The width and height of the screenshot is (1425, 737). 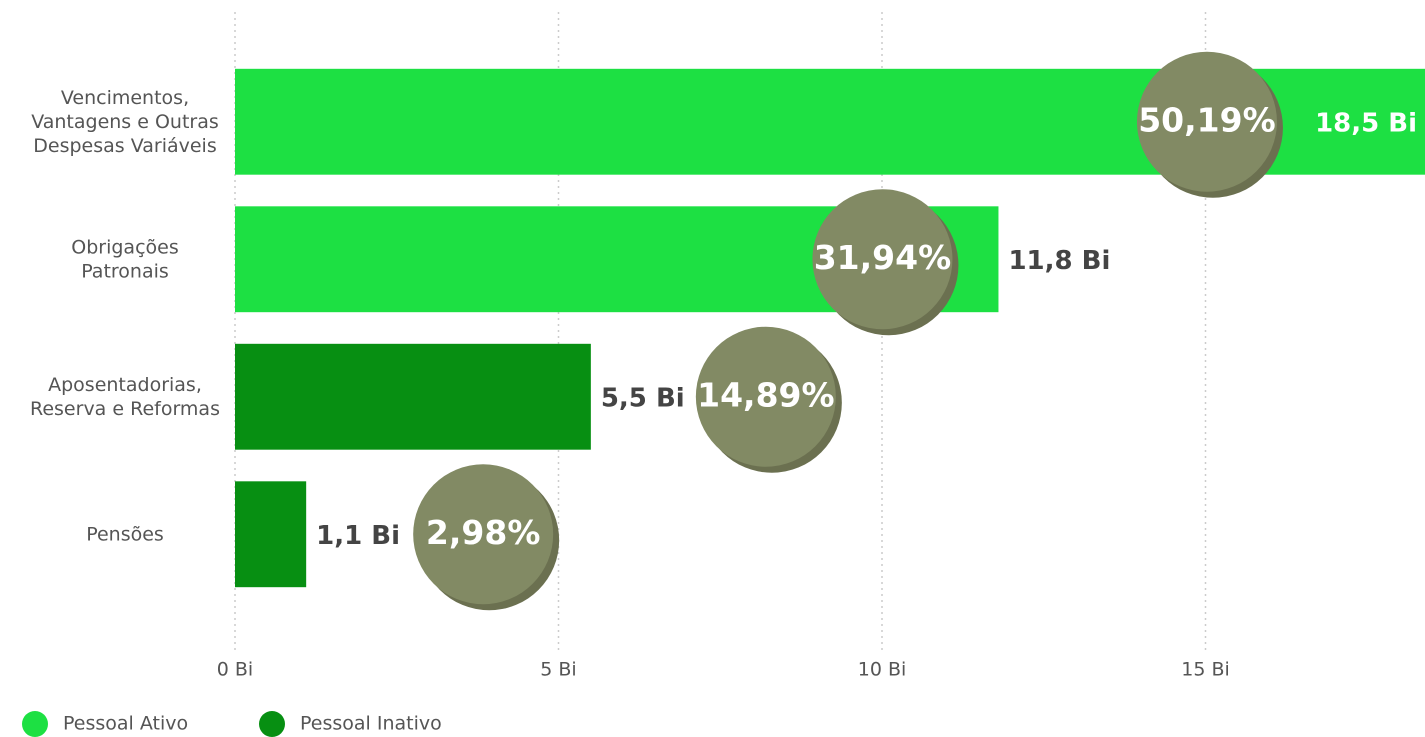 I want to click on share-label: 2,98%, so click(x=483, y=532).